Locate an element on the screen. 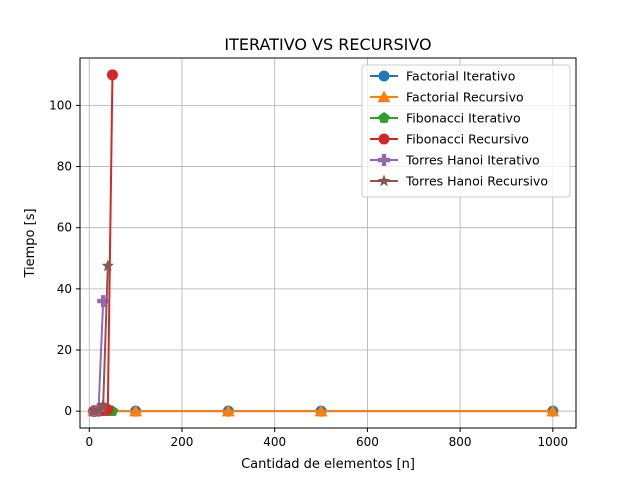 This screenshot has width=640, height=484. legend-item: Torres Hanoi Iterativo is located at coordinates (455, 160).